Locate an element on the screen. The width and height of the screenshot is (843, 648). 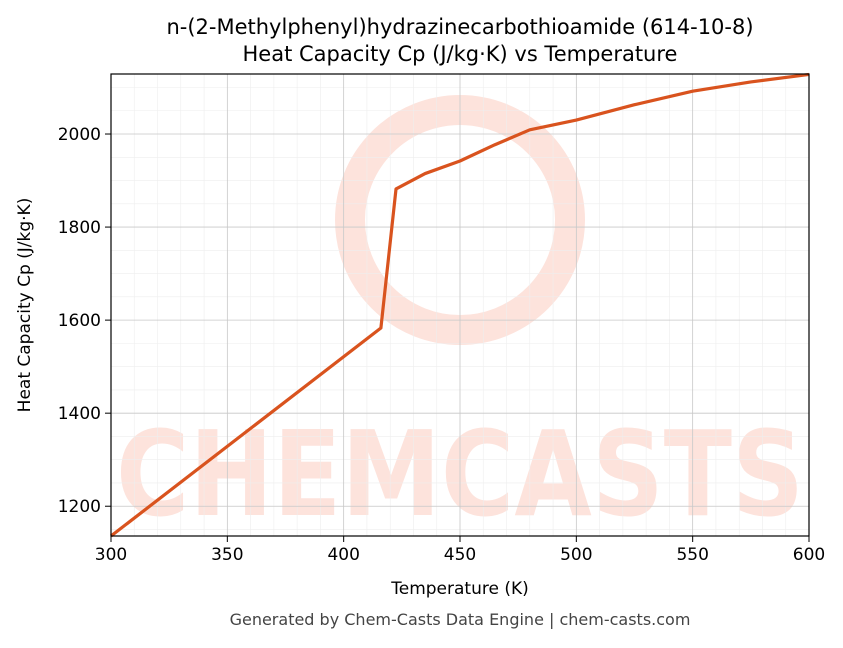
x-axis-label: Temperature (K) is located at coordinates (459, 589).